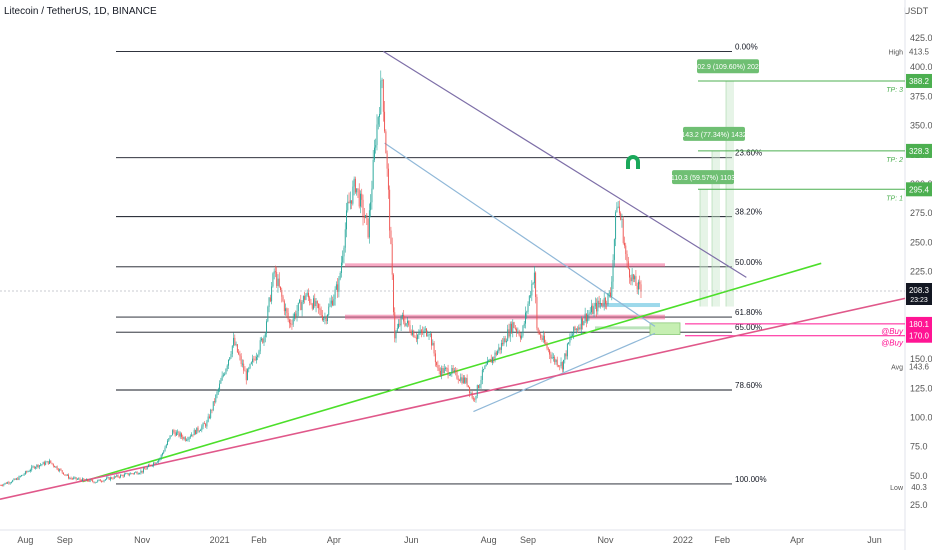 The image size is (932, 555). Describe the element at coordinates (921, 417) in the screenshot. I see `price-tick-label: 100.0` at that location.